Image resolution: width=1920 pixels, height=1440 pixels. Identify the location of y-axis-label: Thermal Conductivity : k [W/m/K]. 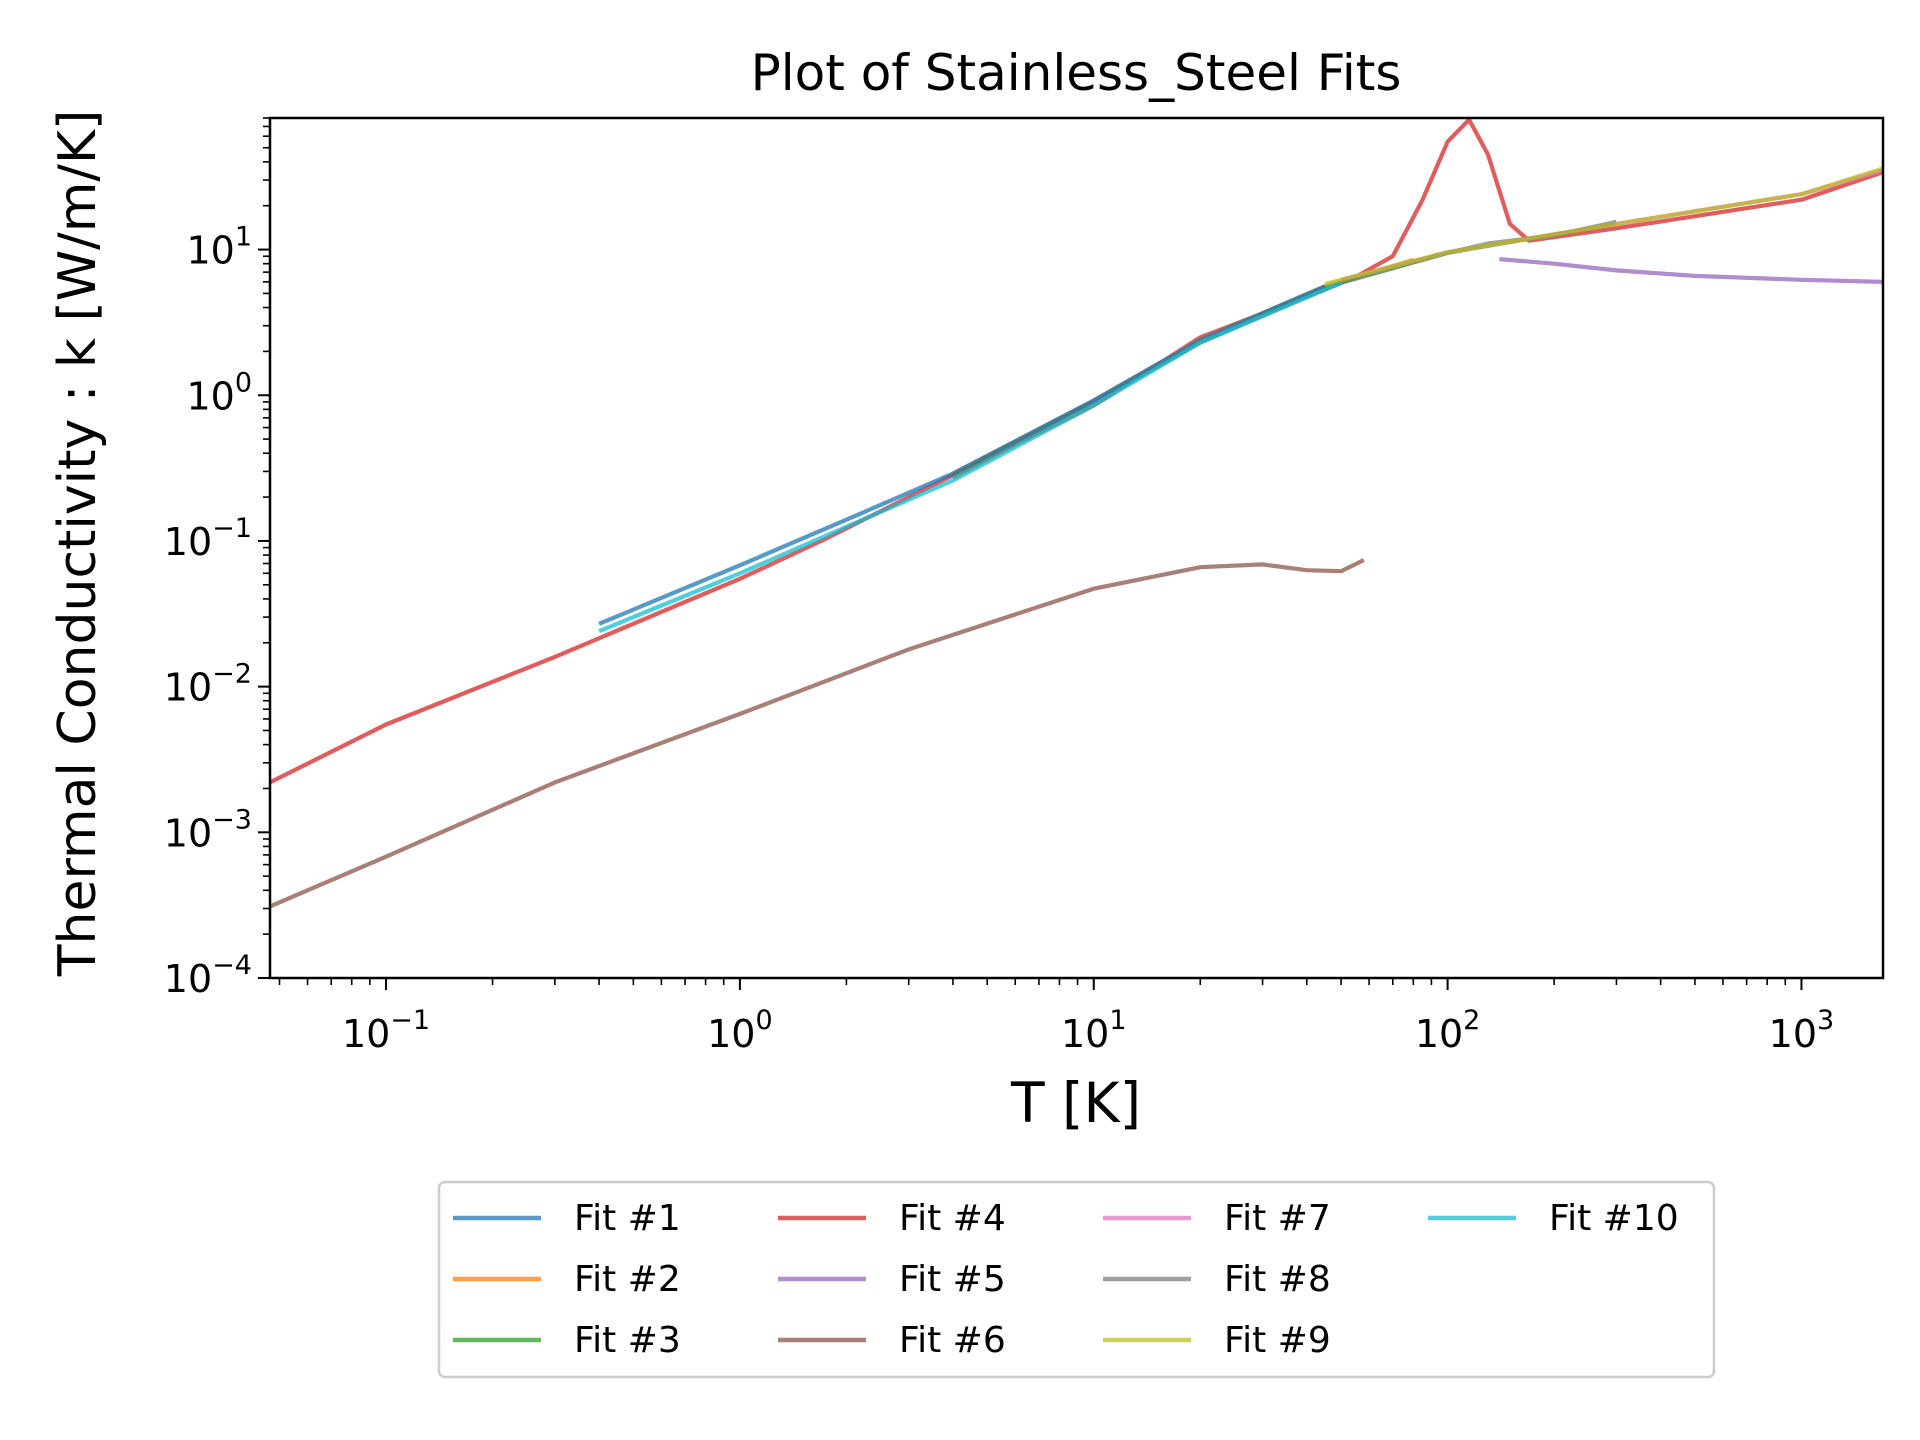
(78, 544).